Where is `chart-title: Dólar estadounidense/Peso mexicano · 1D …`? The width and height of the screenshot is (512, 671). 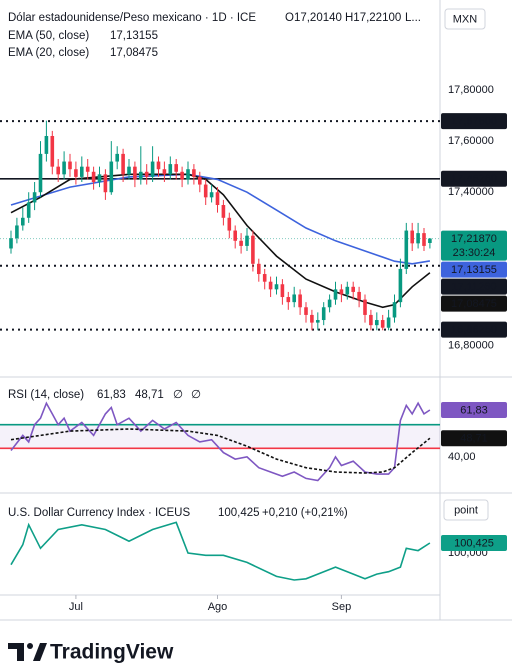
chart-title: Dólar estadounidense/Peso mexicano · 1D … is located at coordinates (132, 18).